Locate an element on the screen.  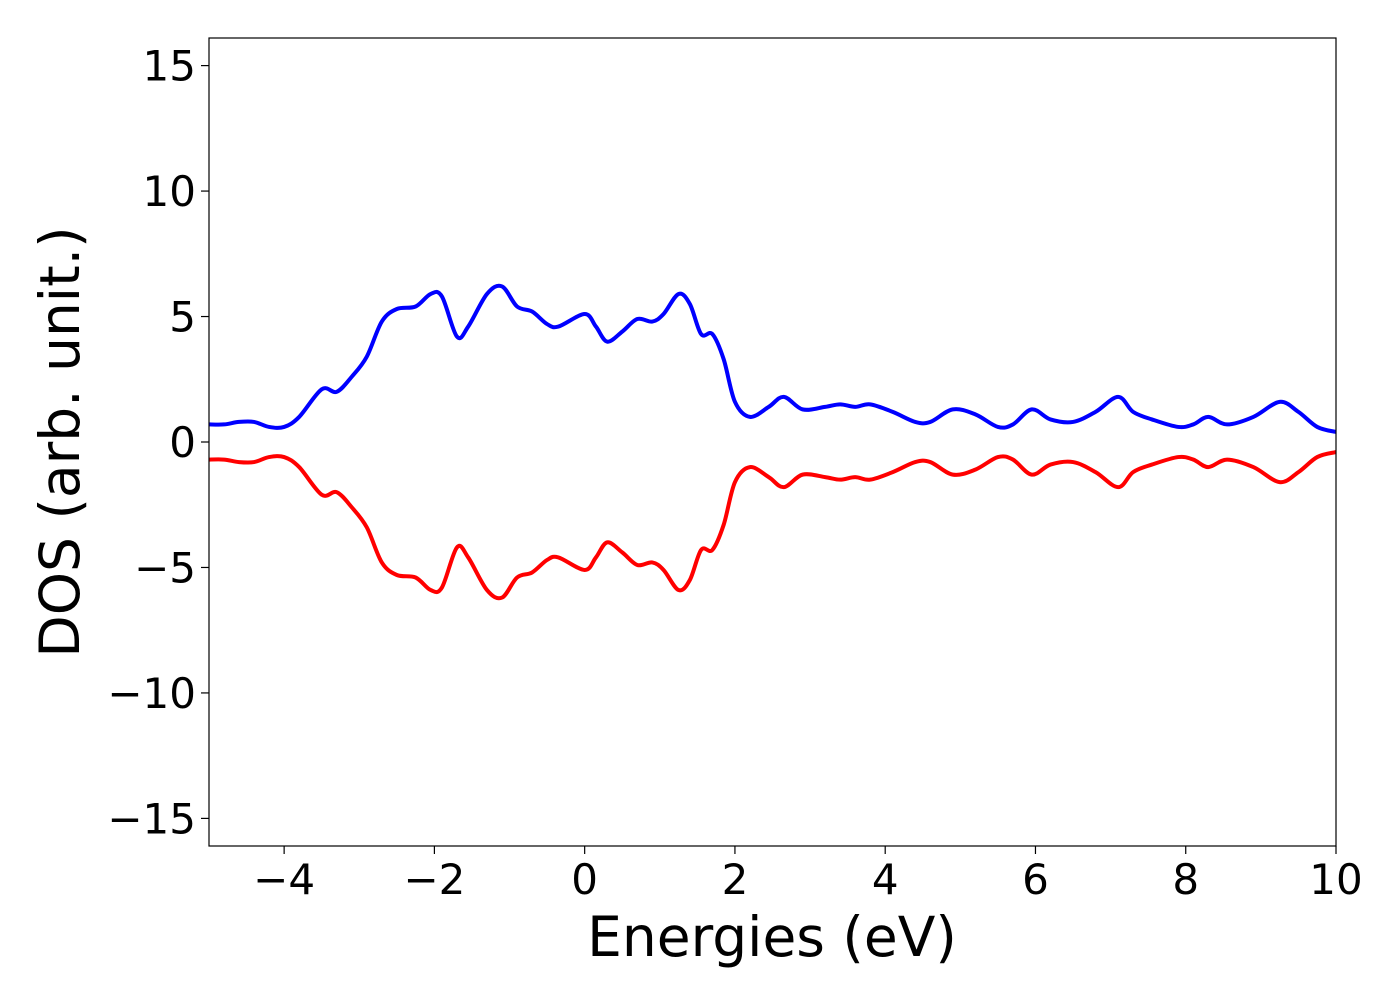
x-axis-label: Energies (eV) is located at coordinates (772, 937).